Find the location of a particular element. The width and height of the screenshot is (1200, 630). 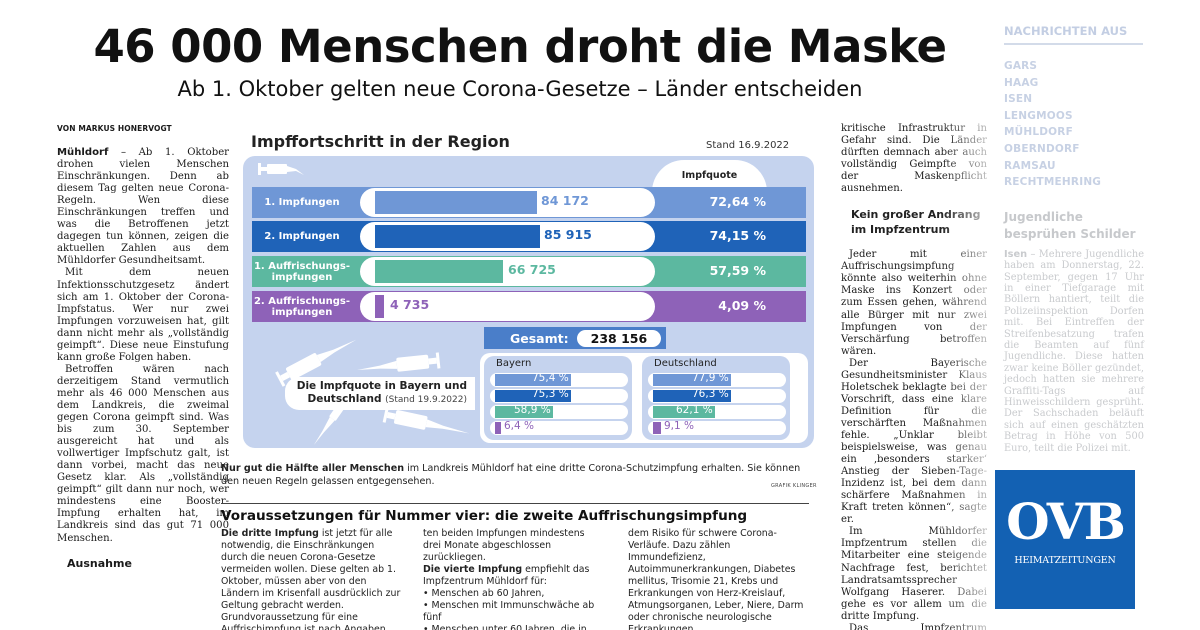

fade-overlay is located at coordinates (965, 372).